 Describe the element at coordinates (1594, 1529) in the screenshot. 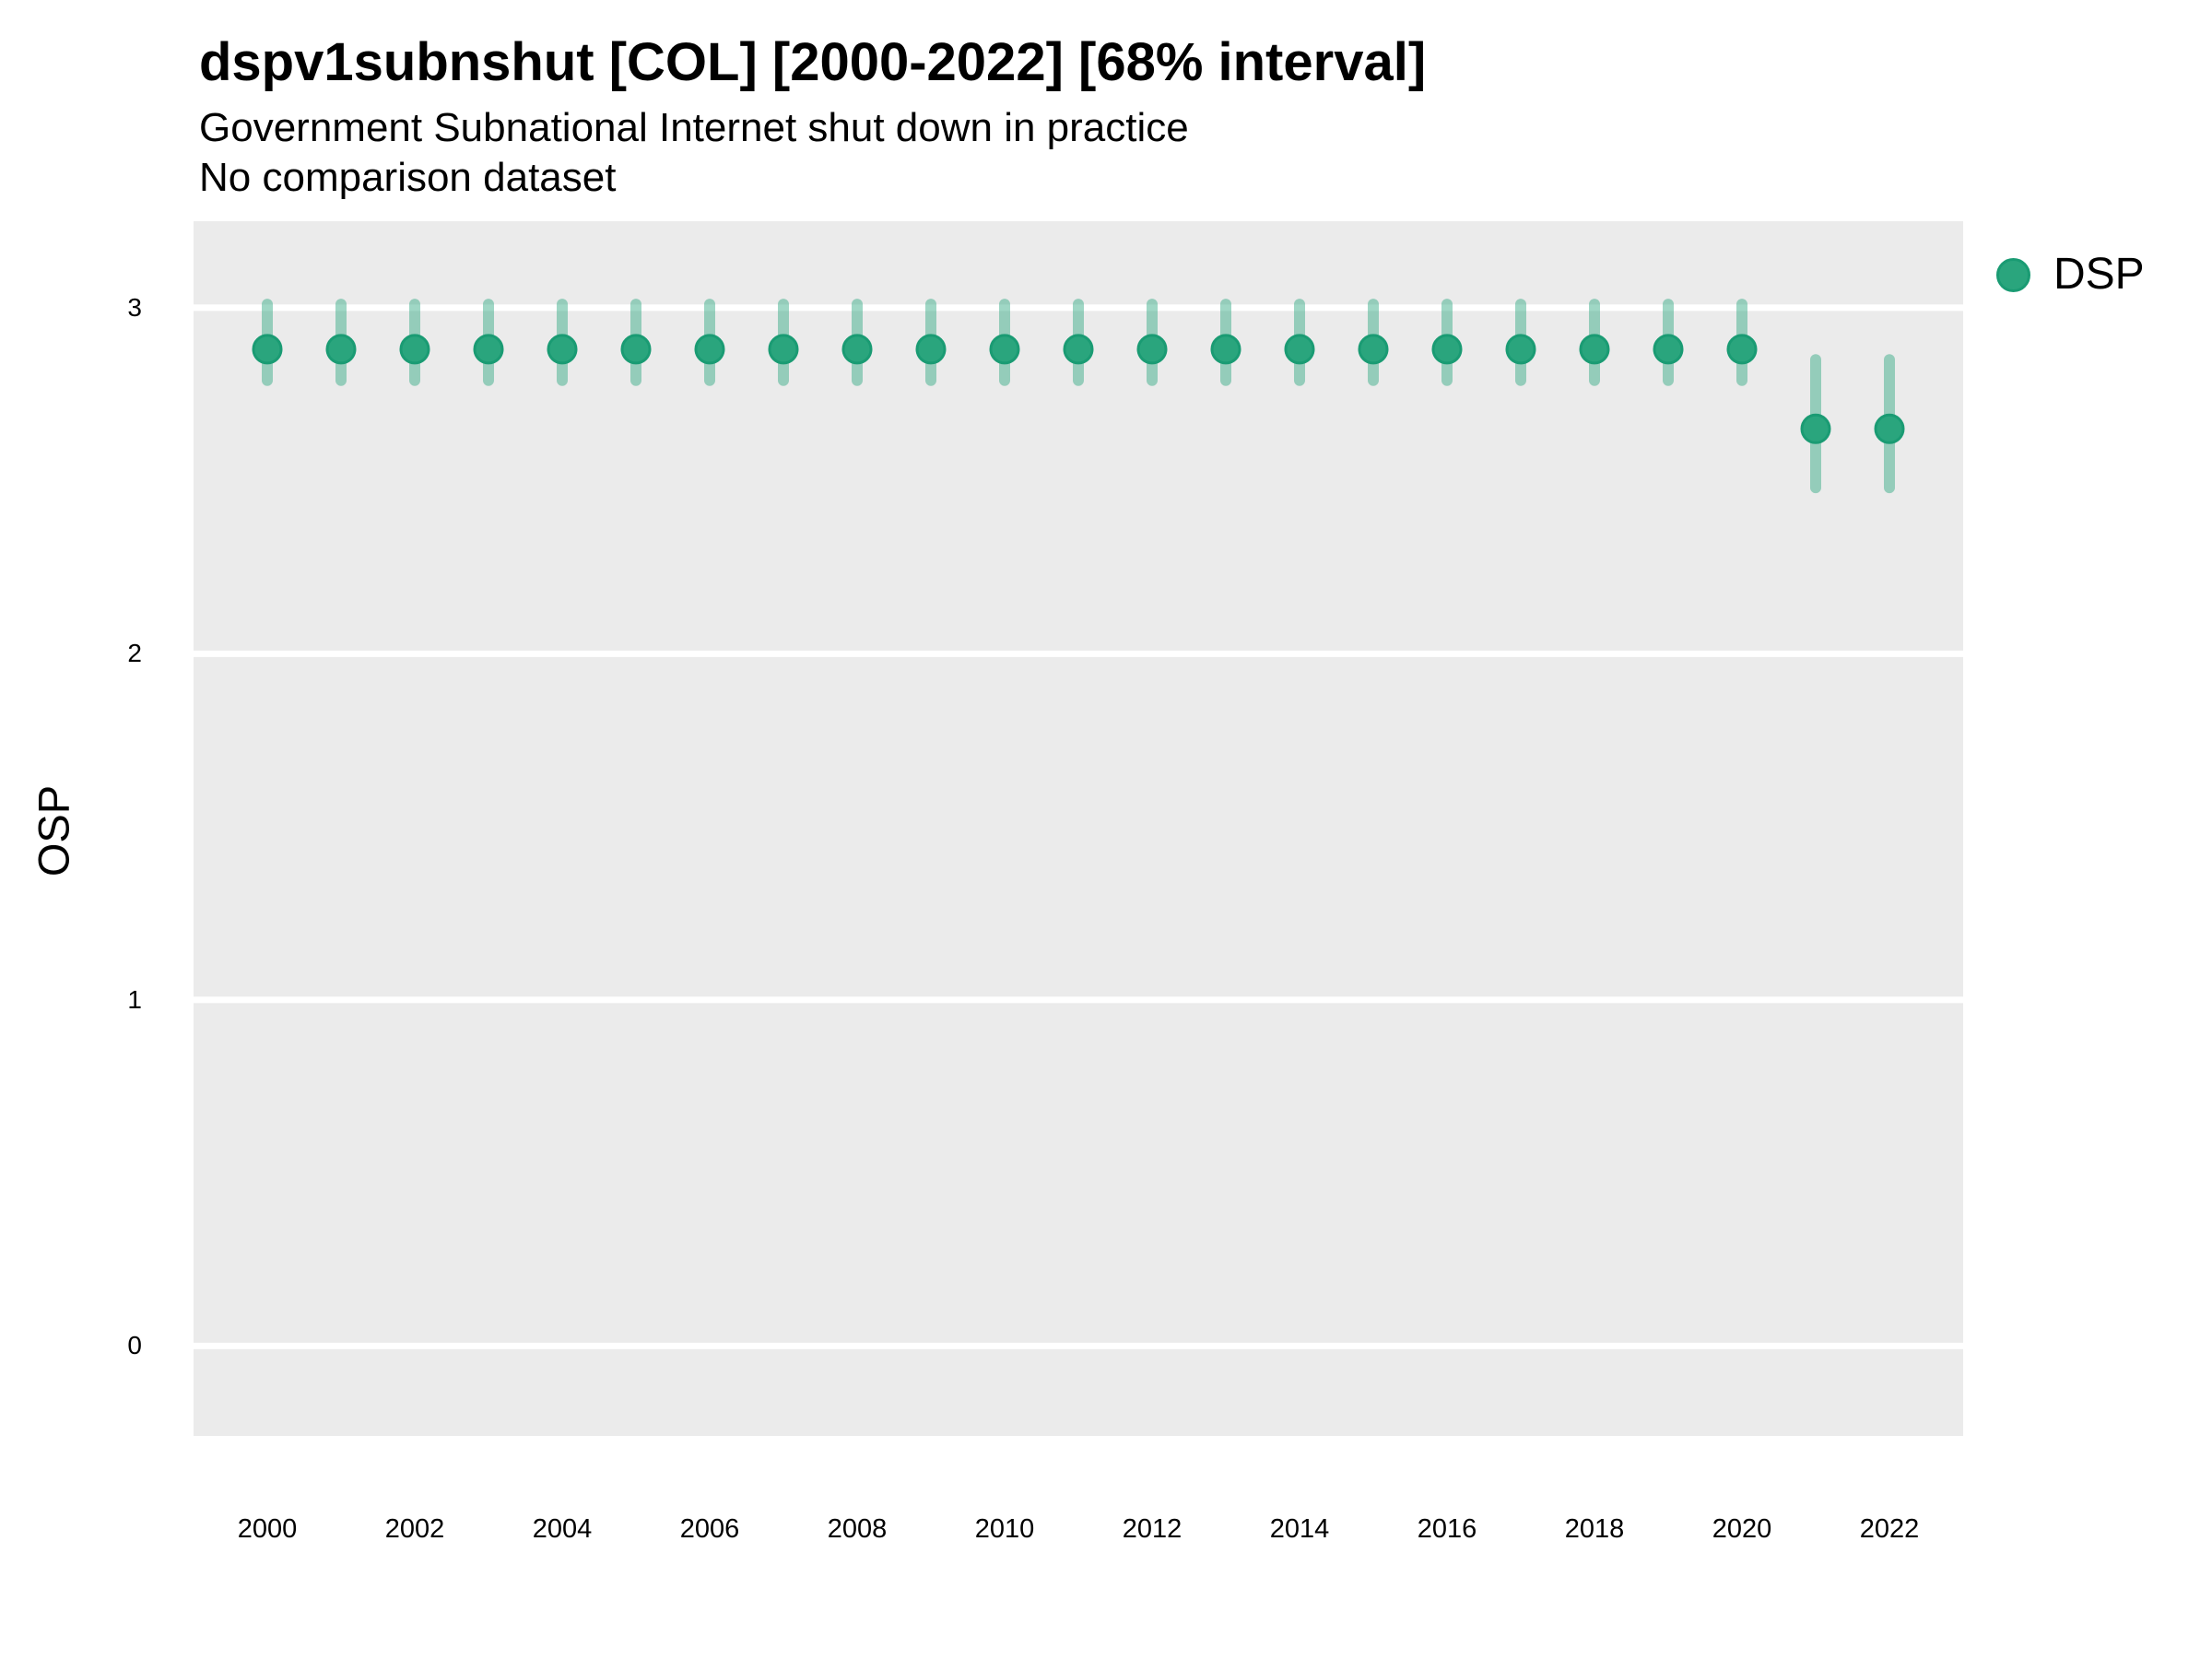

I see `x-tick-label-2018: 2018` at that location.